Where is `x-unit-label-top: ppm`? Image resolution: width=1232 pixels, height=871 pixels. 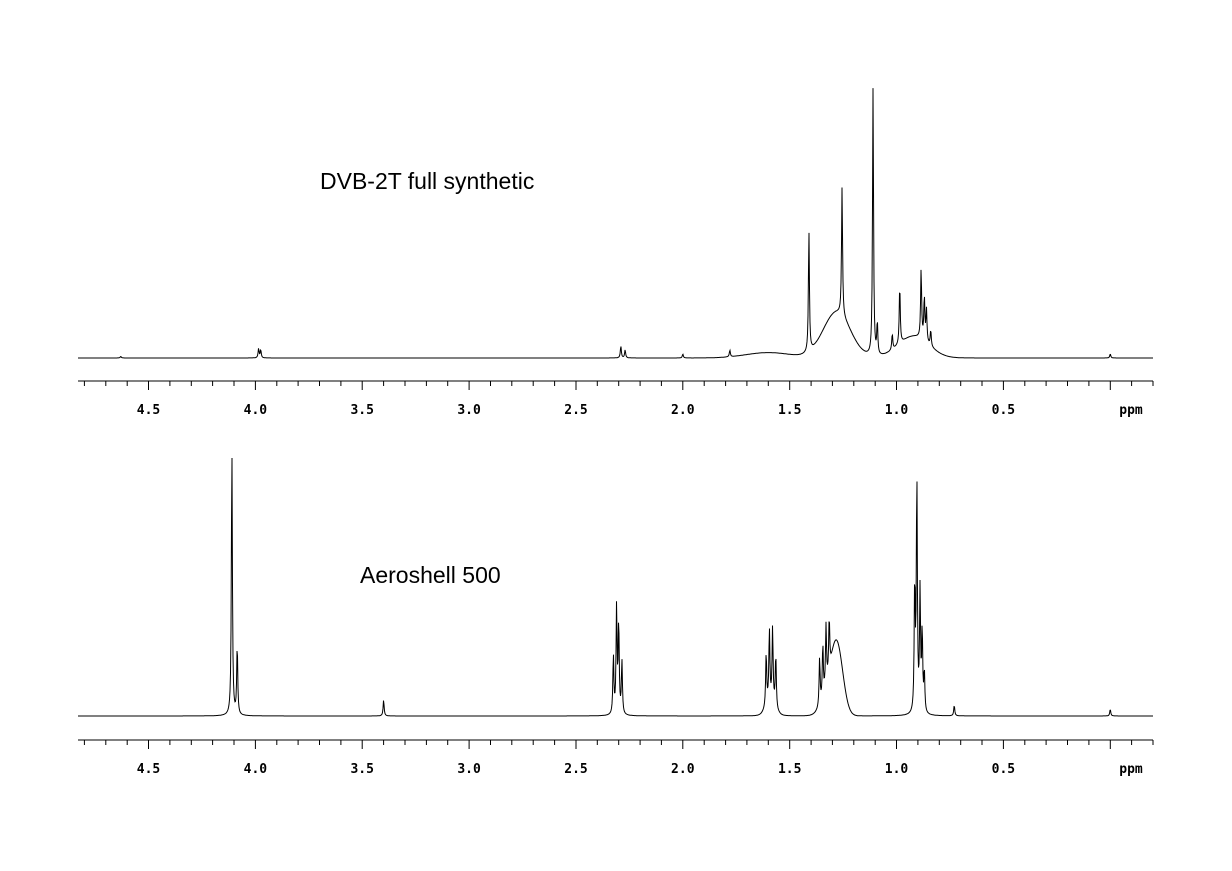 x-unit-label-top: ppm is located at coordinates (1131, 410).